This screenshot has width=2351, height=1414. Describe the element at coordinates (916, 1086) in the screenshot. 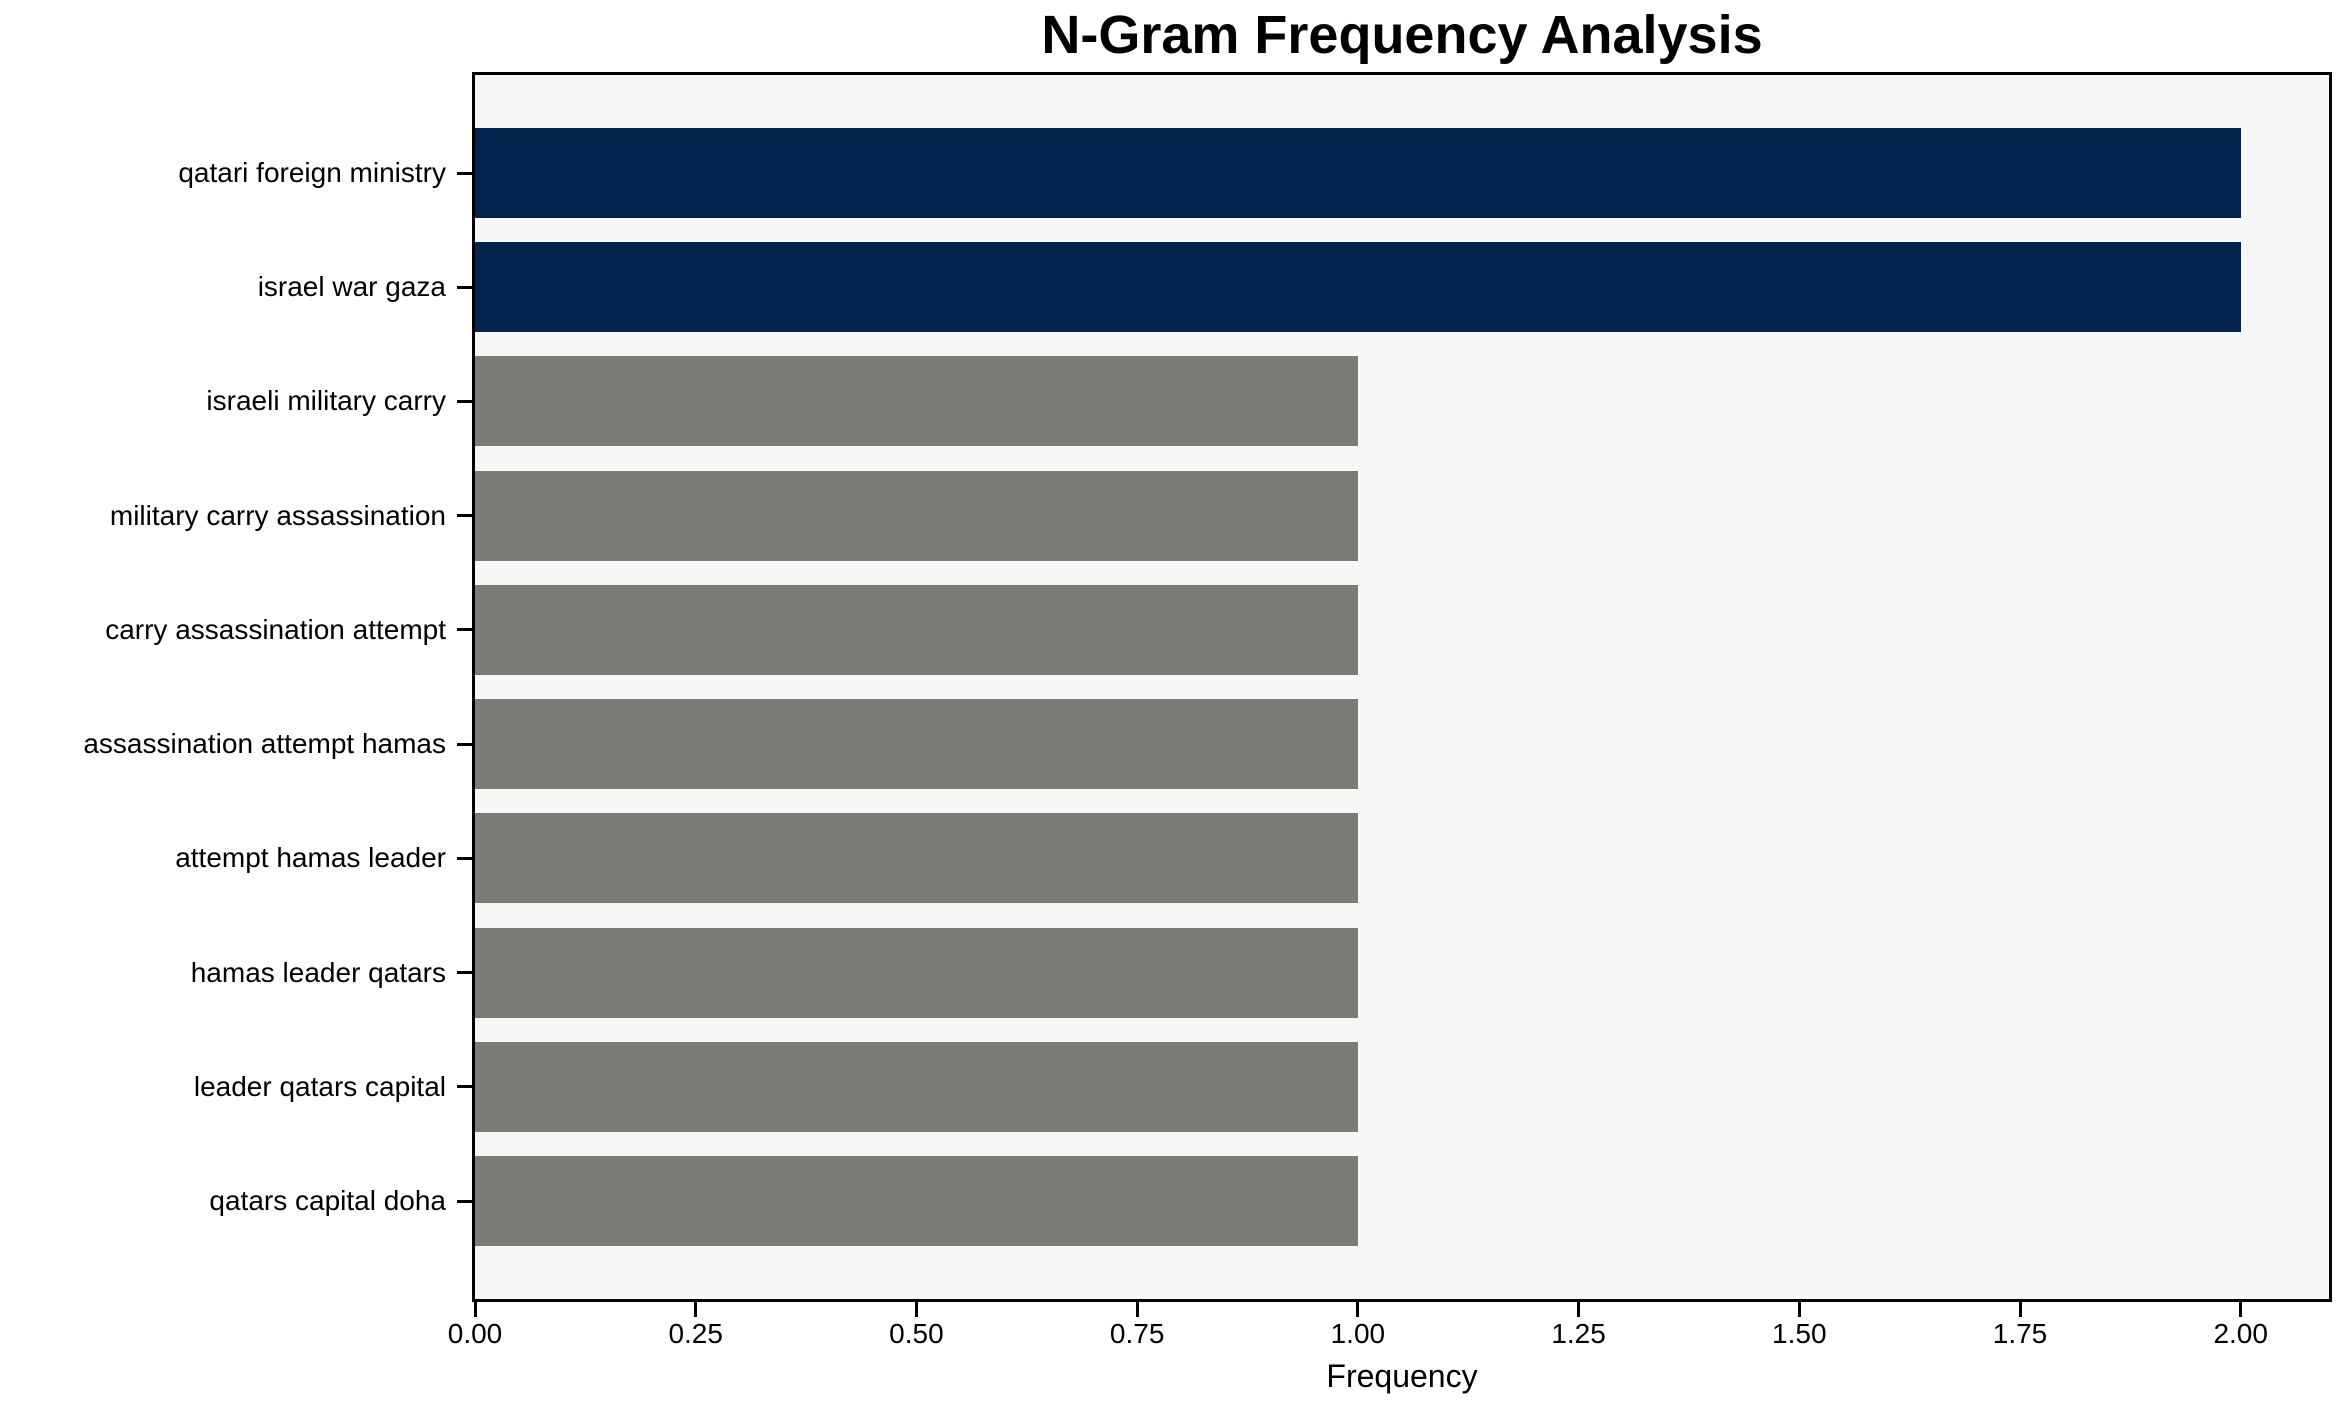

I see `bar-leader-qatars-capital` at that location.